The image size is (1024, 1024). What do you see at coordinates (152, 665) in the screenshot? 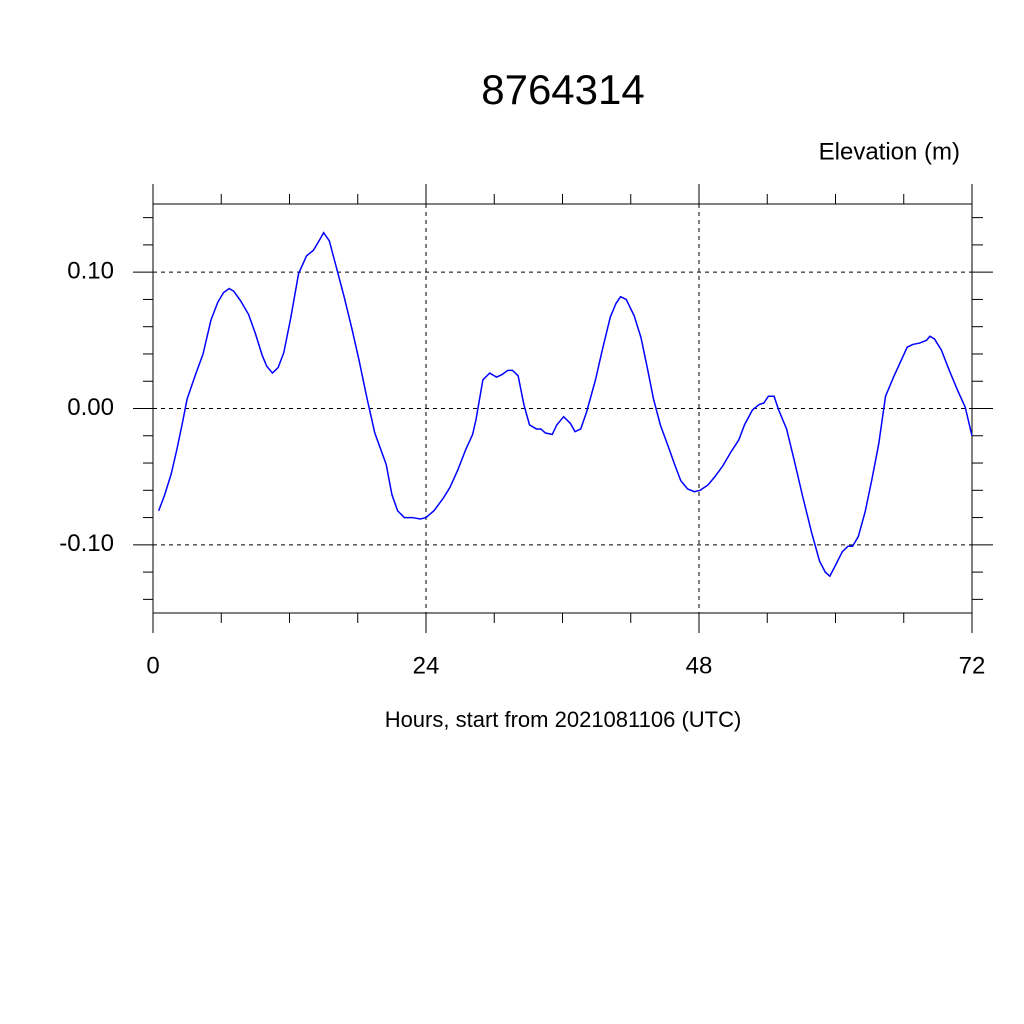
I see `x-tick-label: 0` at bounding box center [152, 665].